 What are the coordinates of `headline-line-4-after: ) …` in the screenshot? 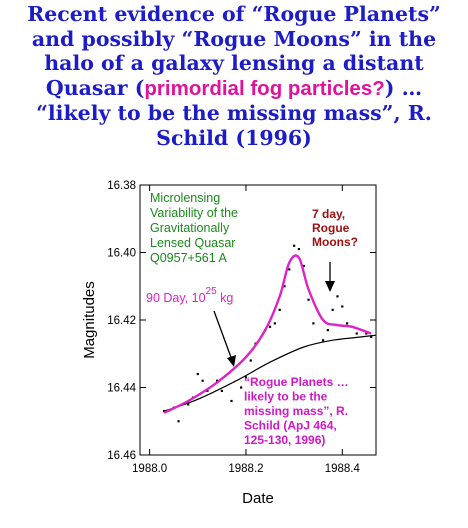 It's located at (403, 87).